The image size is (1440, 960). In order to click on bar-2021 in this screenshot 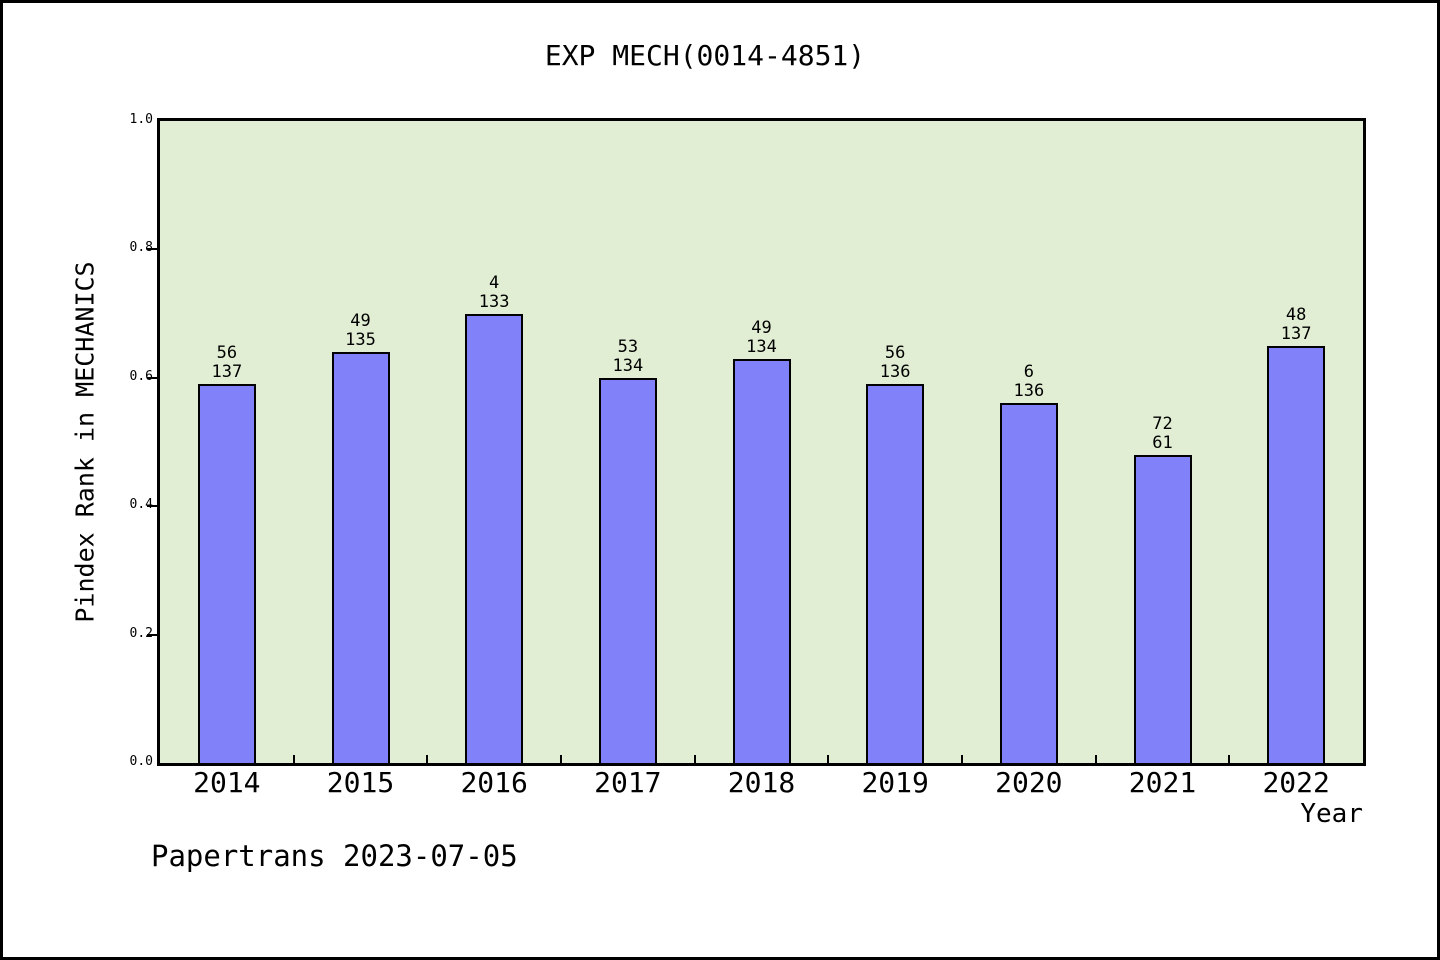, I will do `click(1162, 609)`.